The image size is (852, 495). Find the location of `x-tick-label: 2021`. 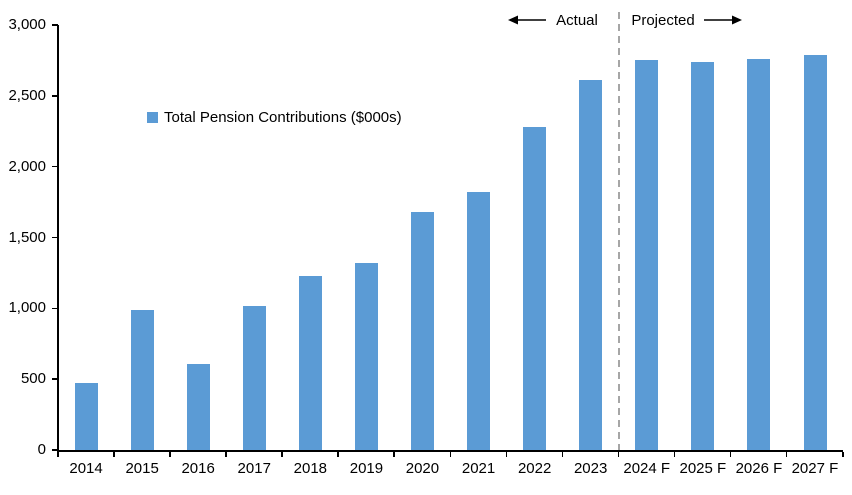

x-tick-label: 2021 is located at coordinates (478, 468).